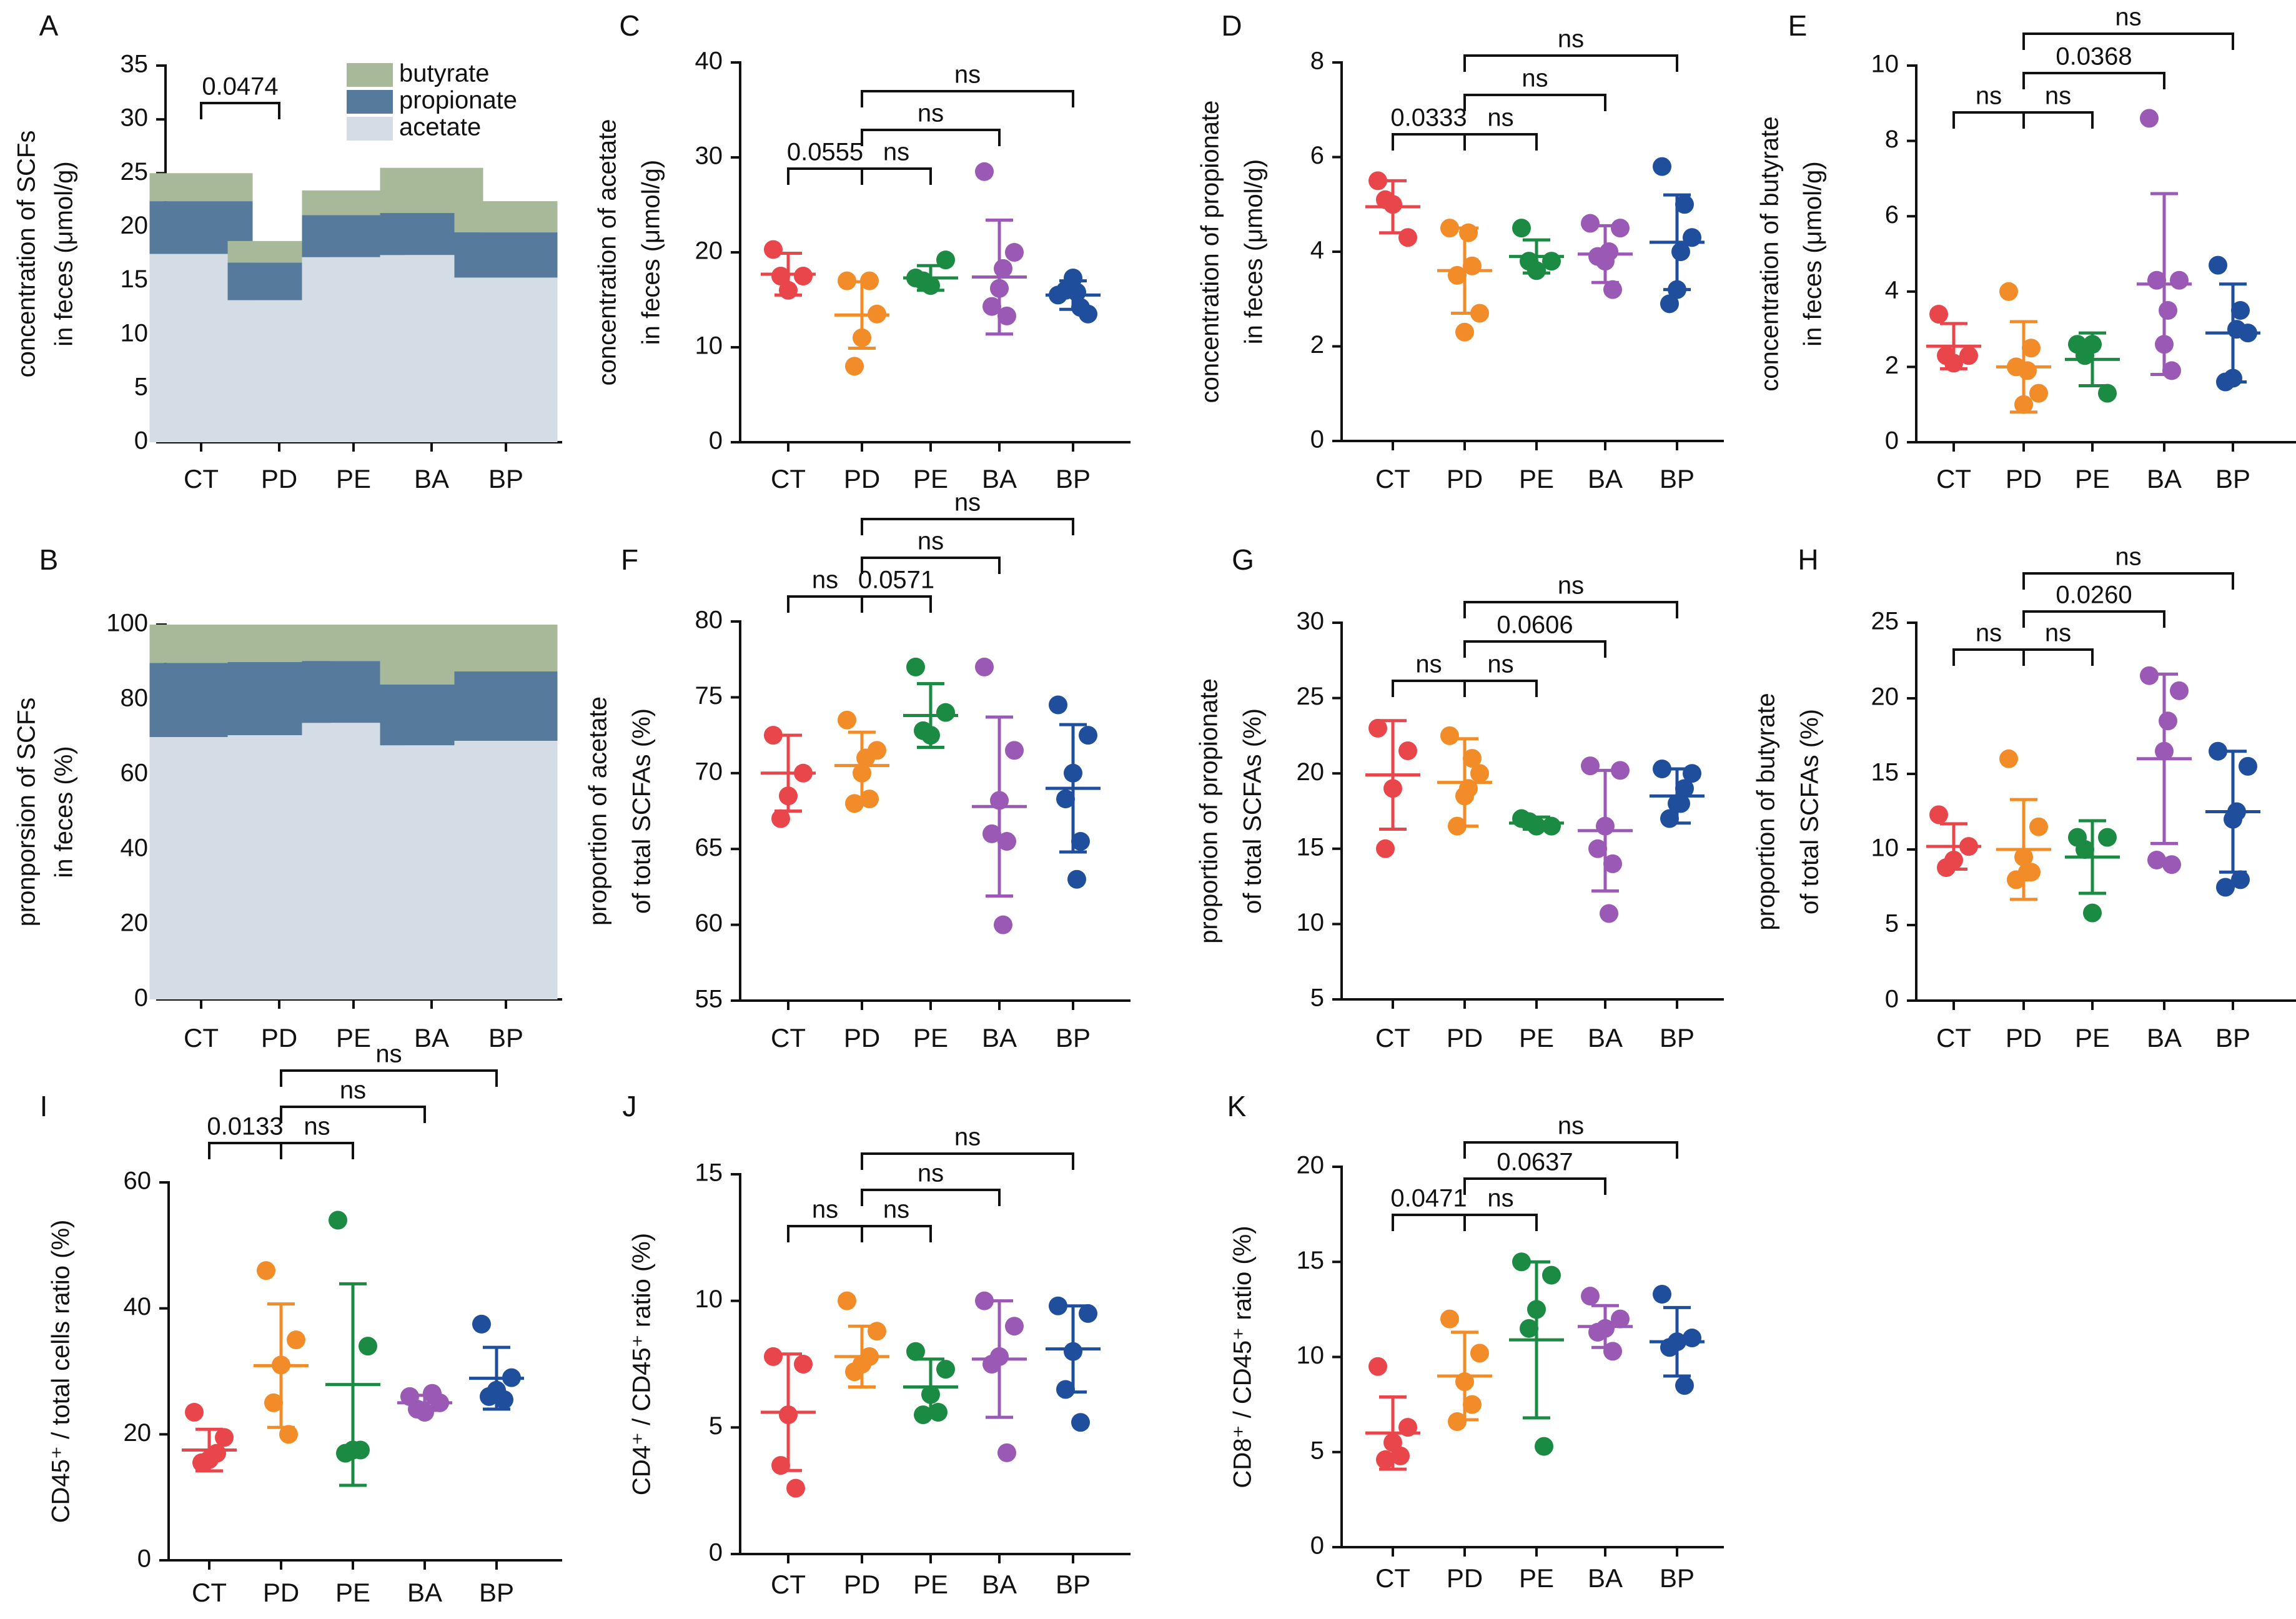 The image size is (2296, 1619). What do you see at coordinates (1311, 847) in the screenshot?
I see `y-tick-label: 15` at bounding box center [1311, 847].